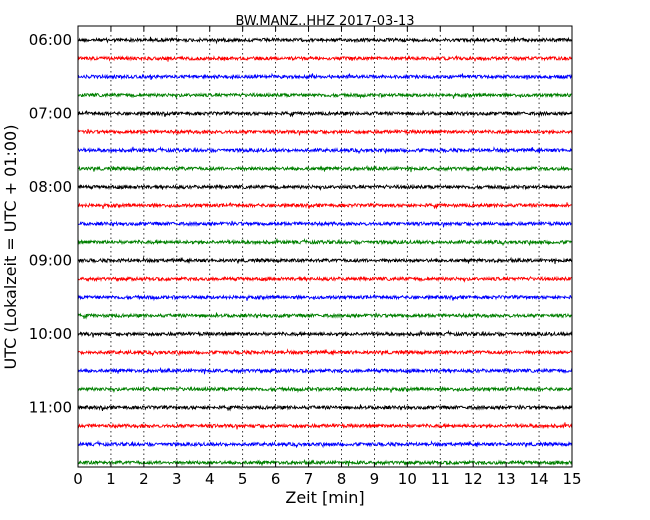 The width and height of the screenshot is (650, 520). I want to click on y-tick-label: 06:00, so click(50, 40).